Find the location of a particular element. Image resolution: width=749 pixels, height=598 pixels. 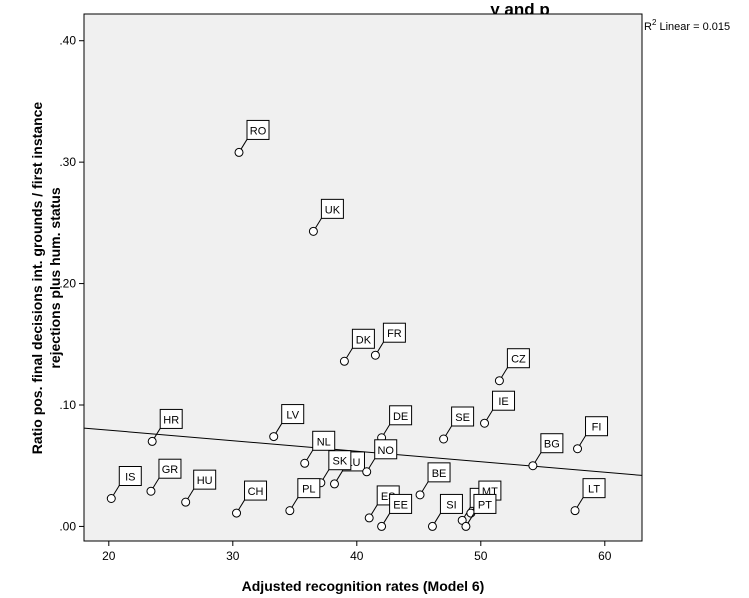

r-squared-label: R2 Linear = 0.015 is located at coordinates (687, 25).